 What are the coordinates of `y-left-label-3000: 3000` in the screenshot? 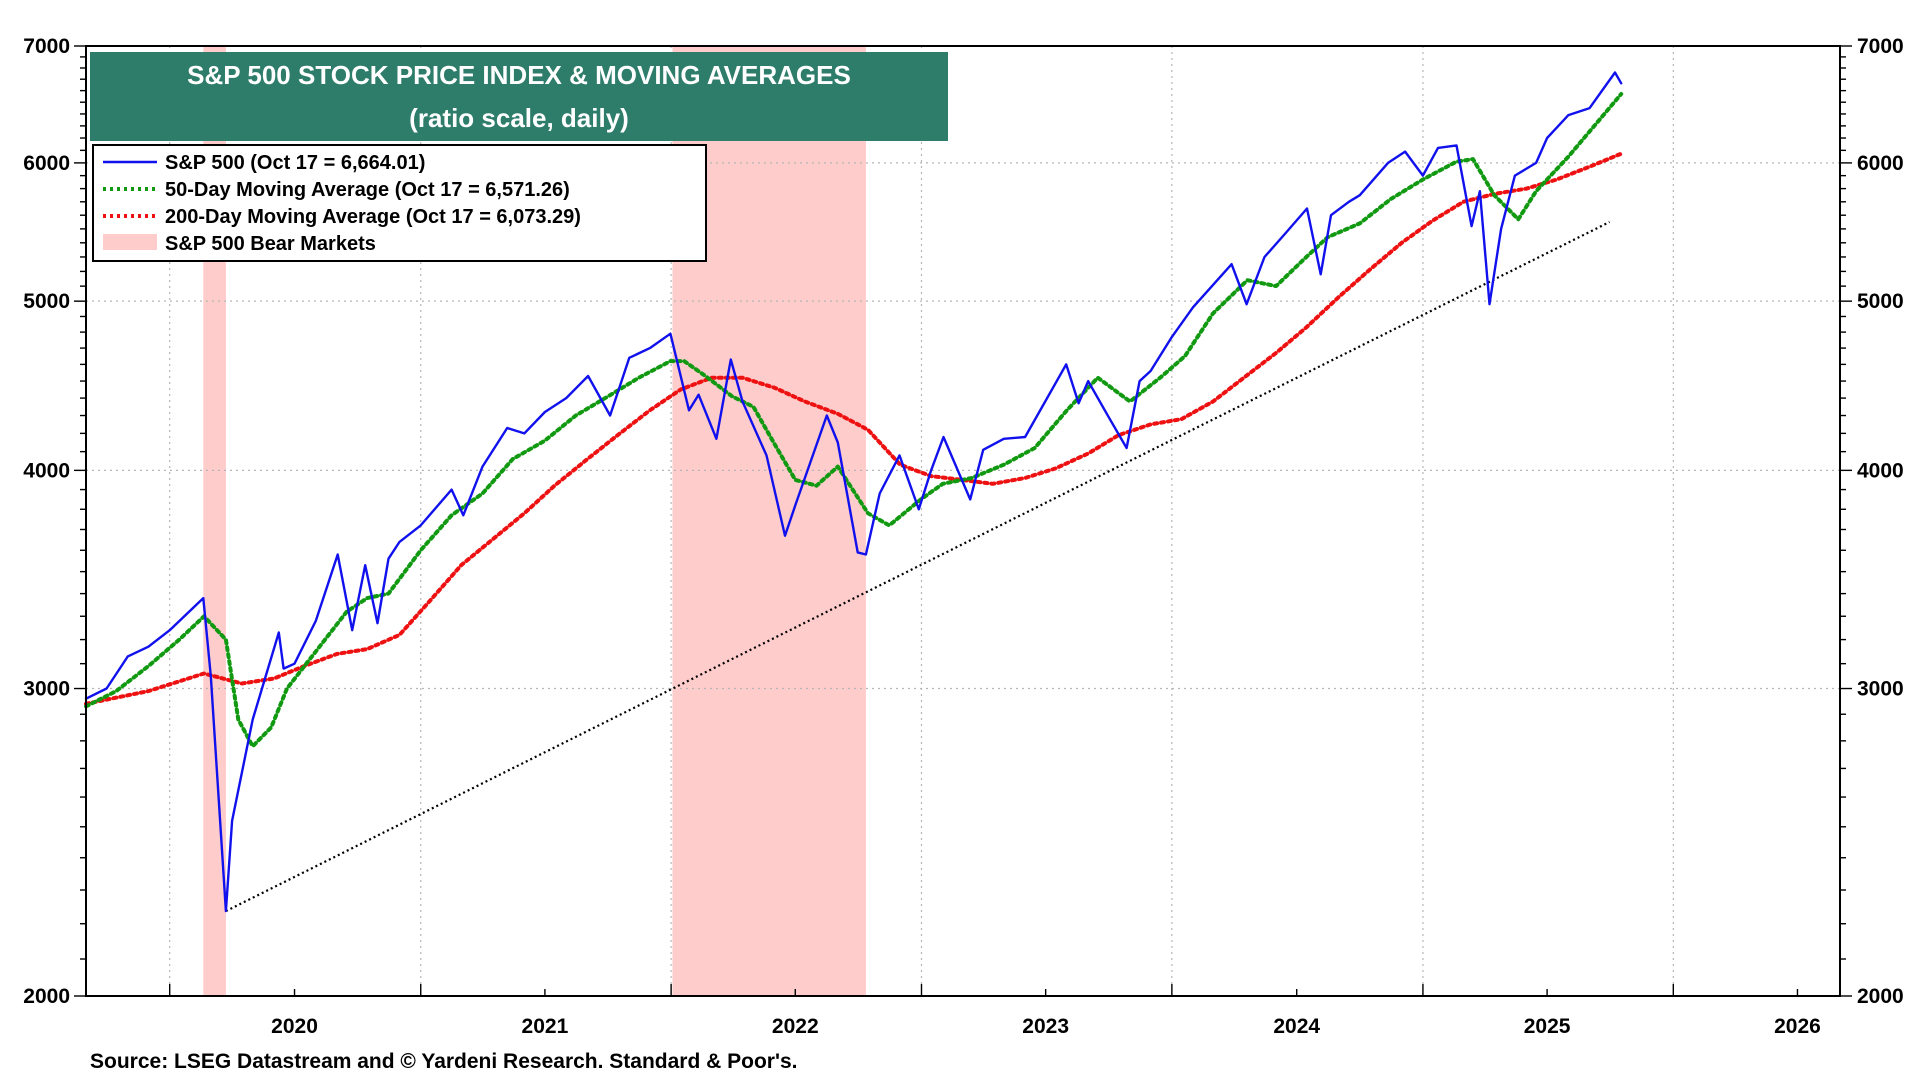 It's located at (46, 689).